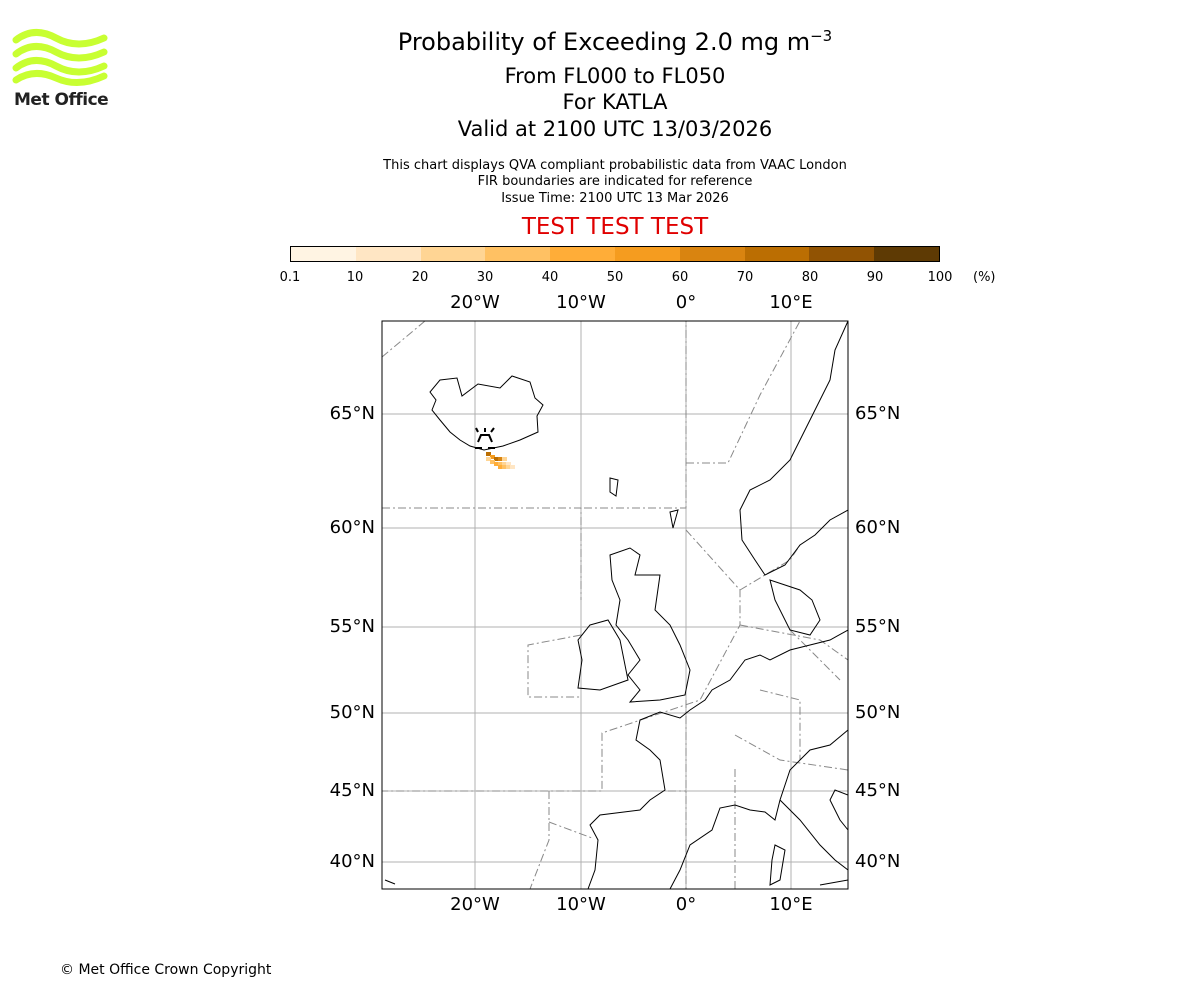 The height and width of the screenshot is (1000, 1200). What do you see at coordinates (615, 277) in the screenshot?
I see `colorbar-tick: 50` at bounding box center [615, 277].